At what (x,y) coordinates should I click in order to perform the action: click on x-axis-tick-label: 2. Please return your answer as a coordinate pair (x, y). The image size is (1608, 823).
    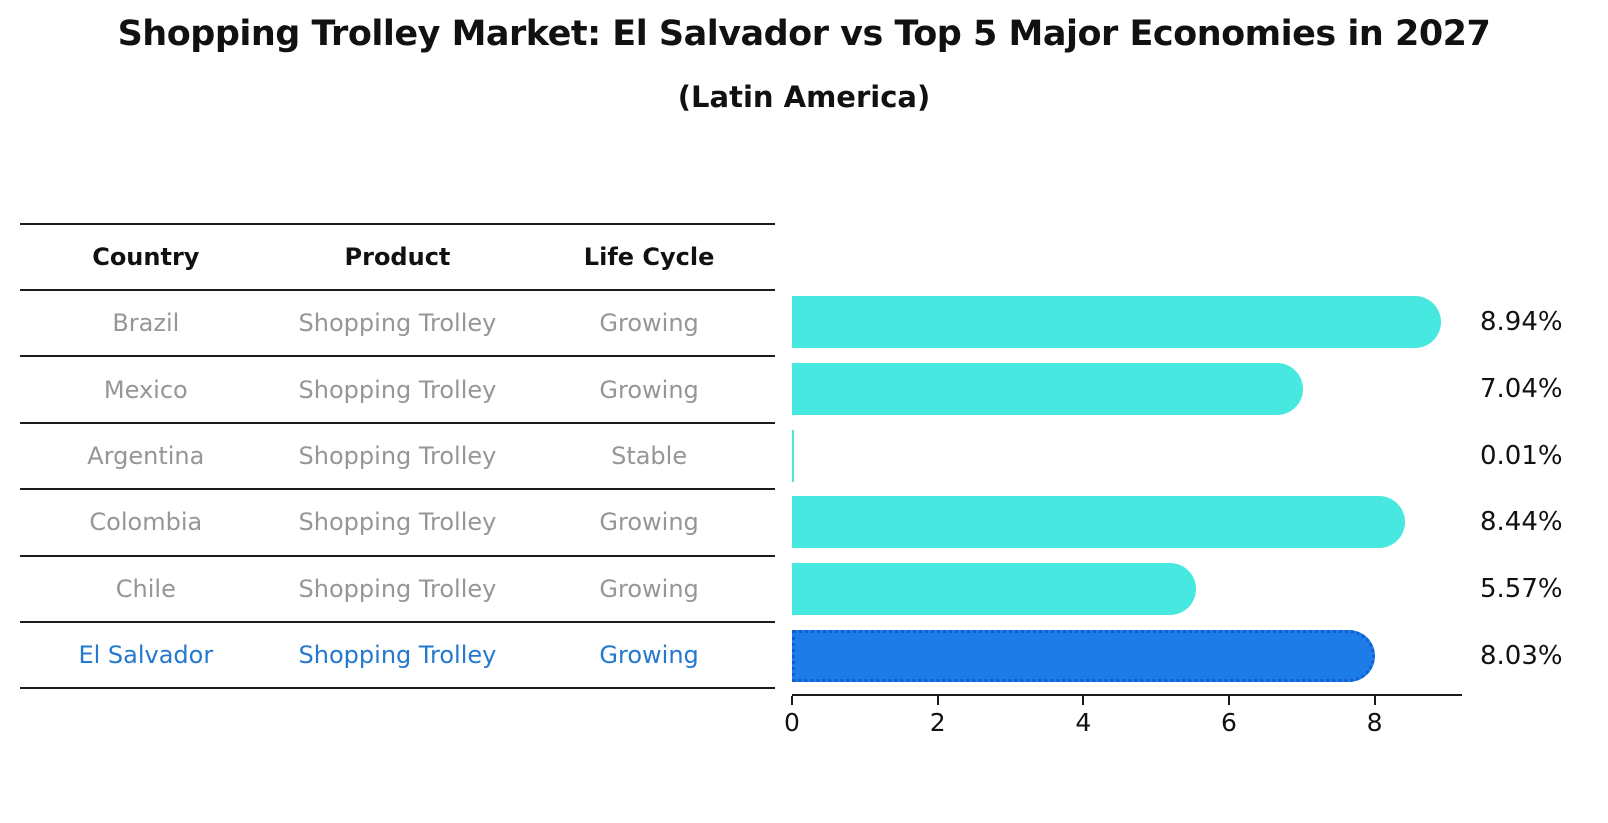
    Looking at the image, I should click on (937, 722).